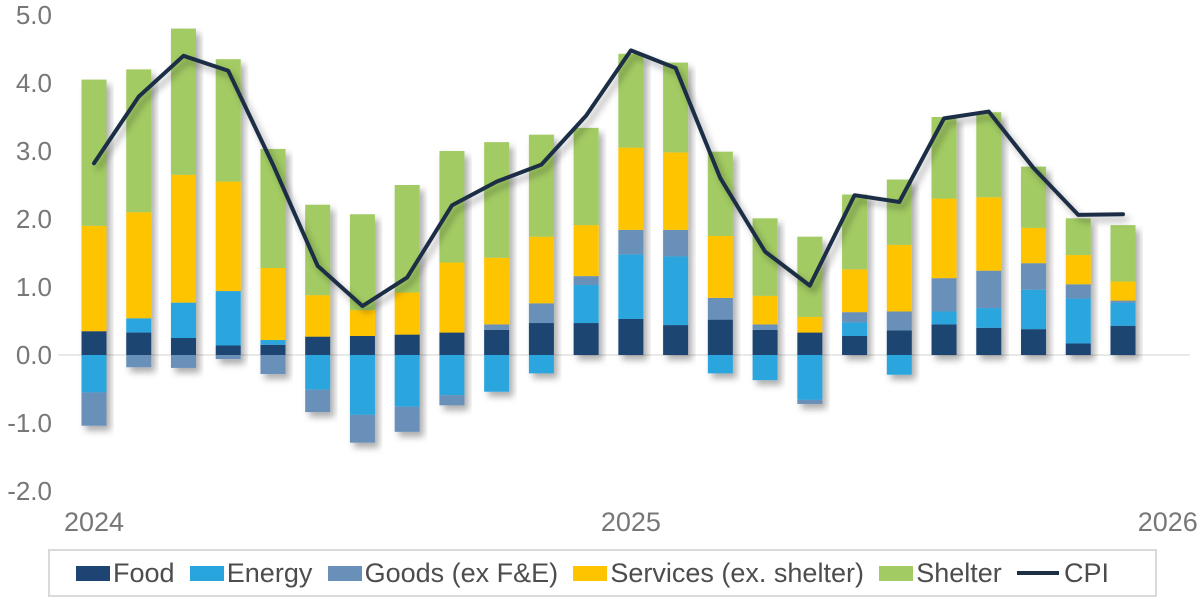  I want to click on bar-stack-apr-2024, so click(228, 209).